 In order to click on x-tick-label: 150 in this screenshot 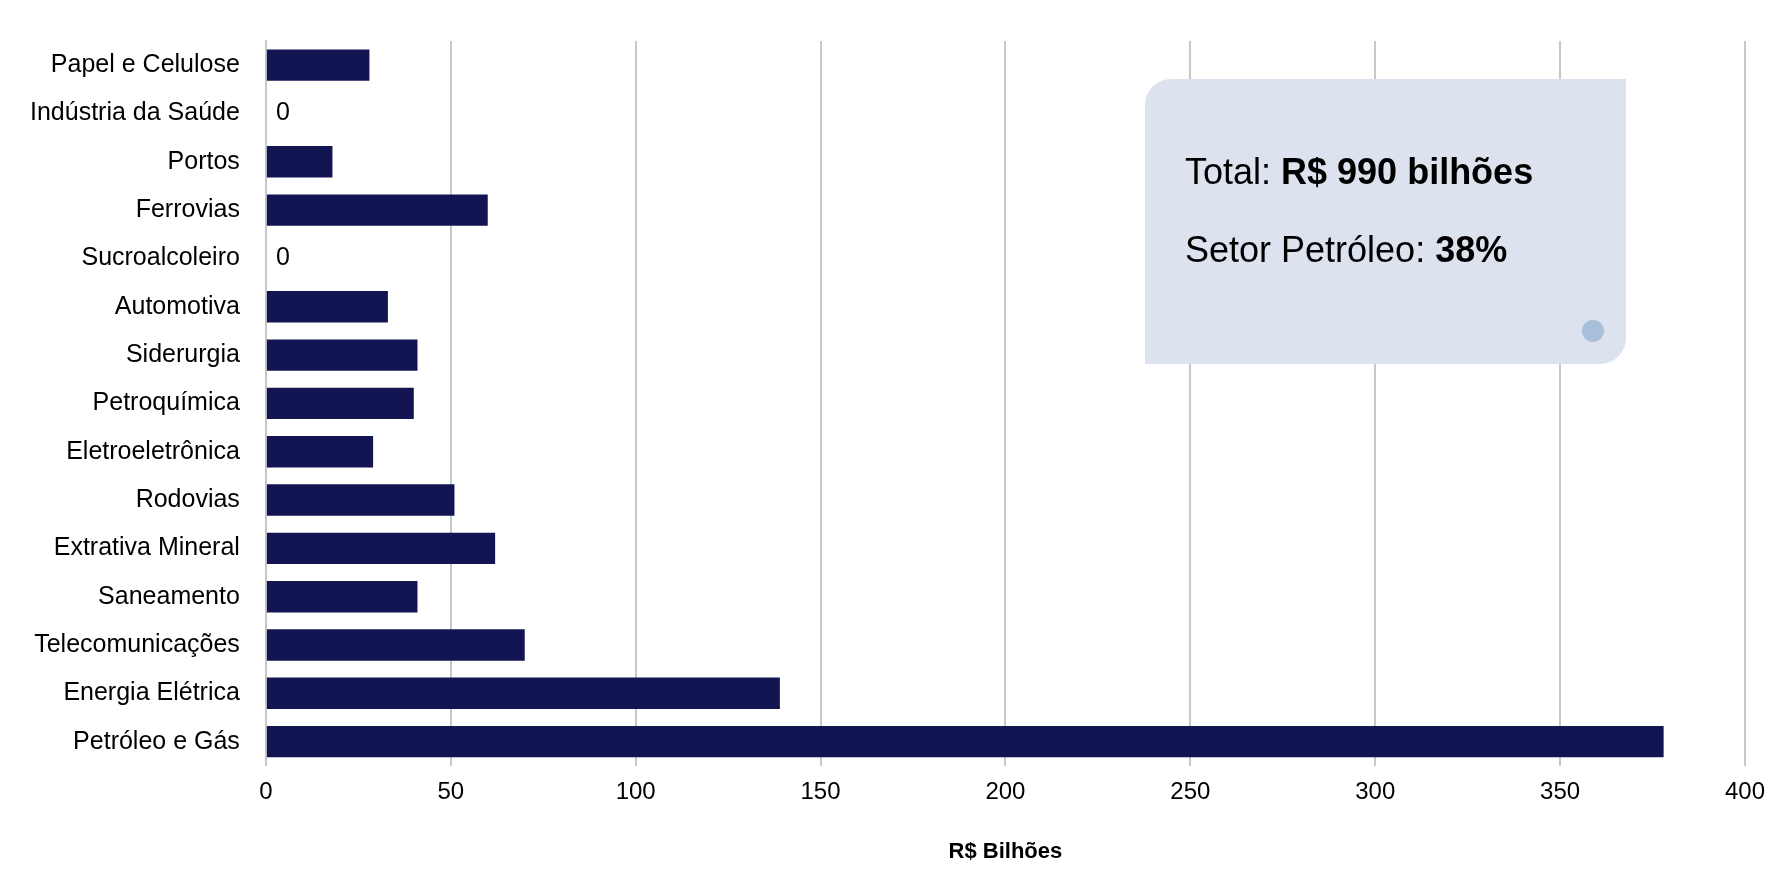, I will do `click(820, 790)`.